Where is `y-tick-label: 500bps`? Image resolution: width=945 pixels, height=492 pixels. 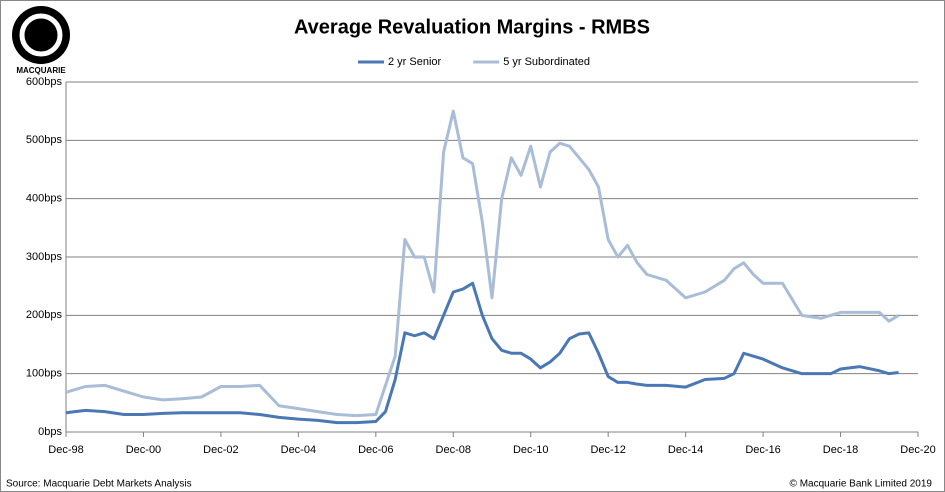 y-tick-label: 500bps is located at coordinates (44, 140).